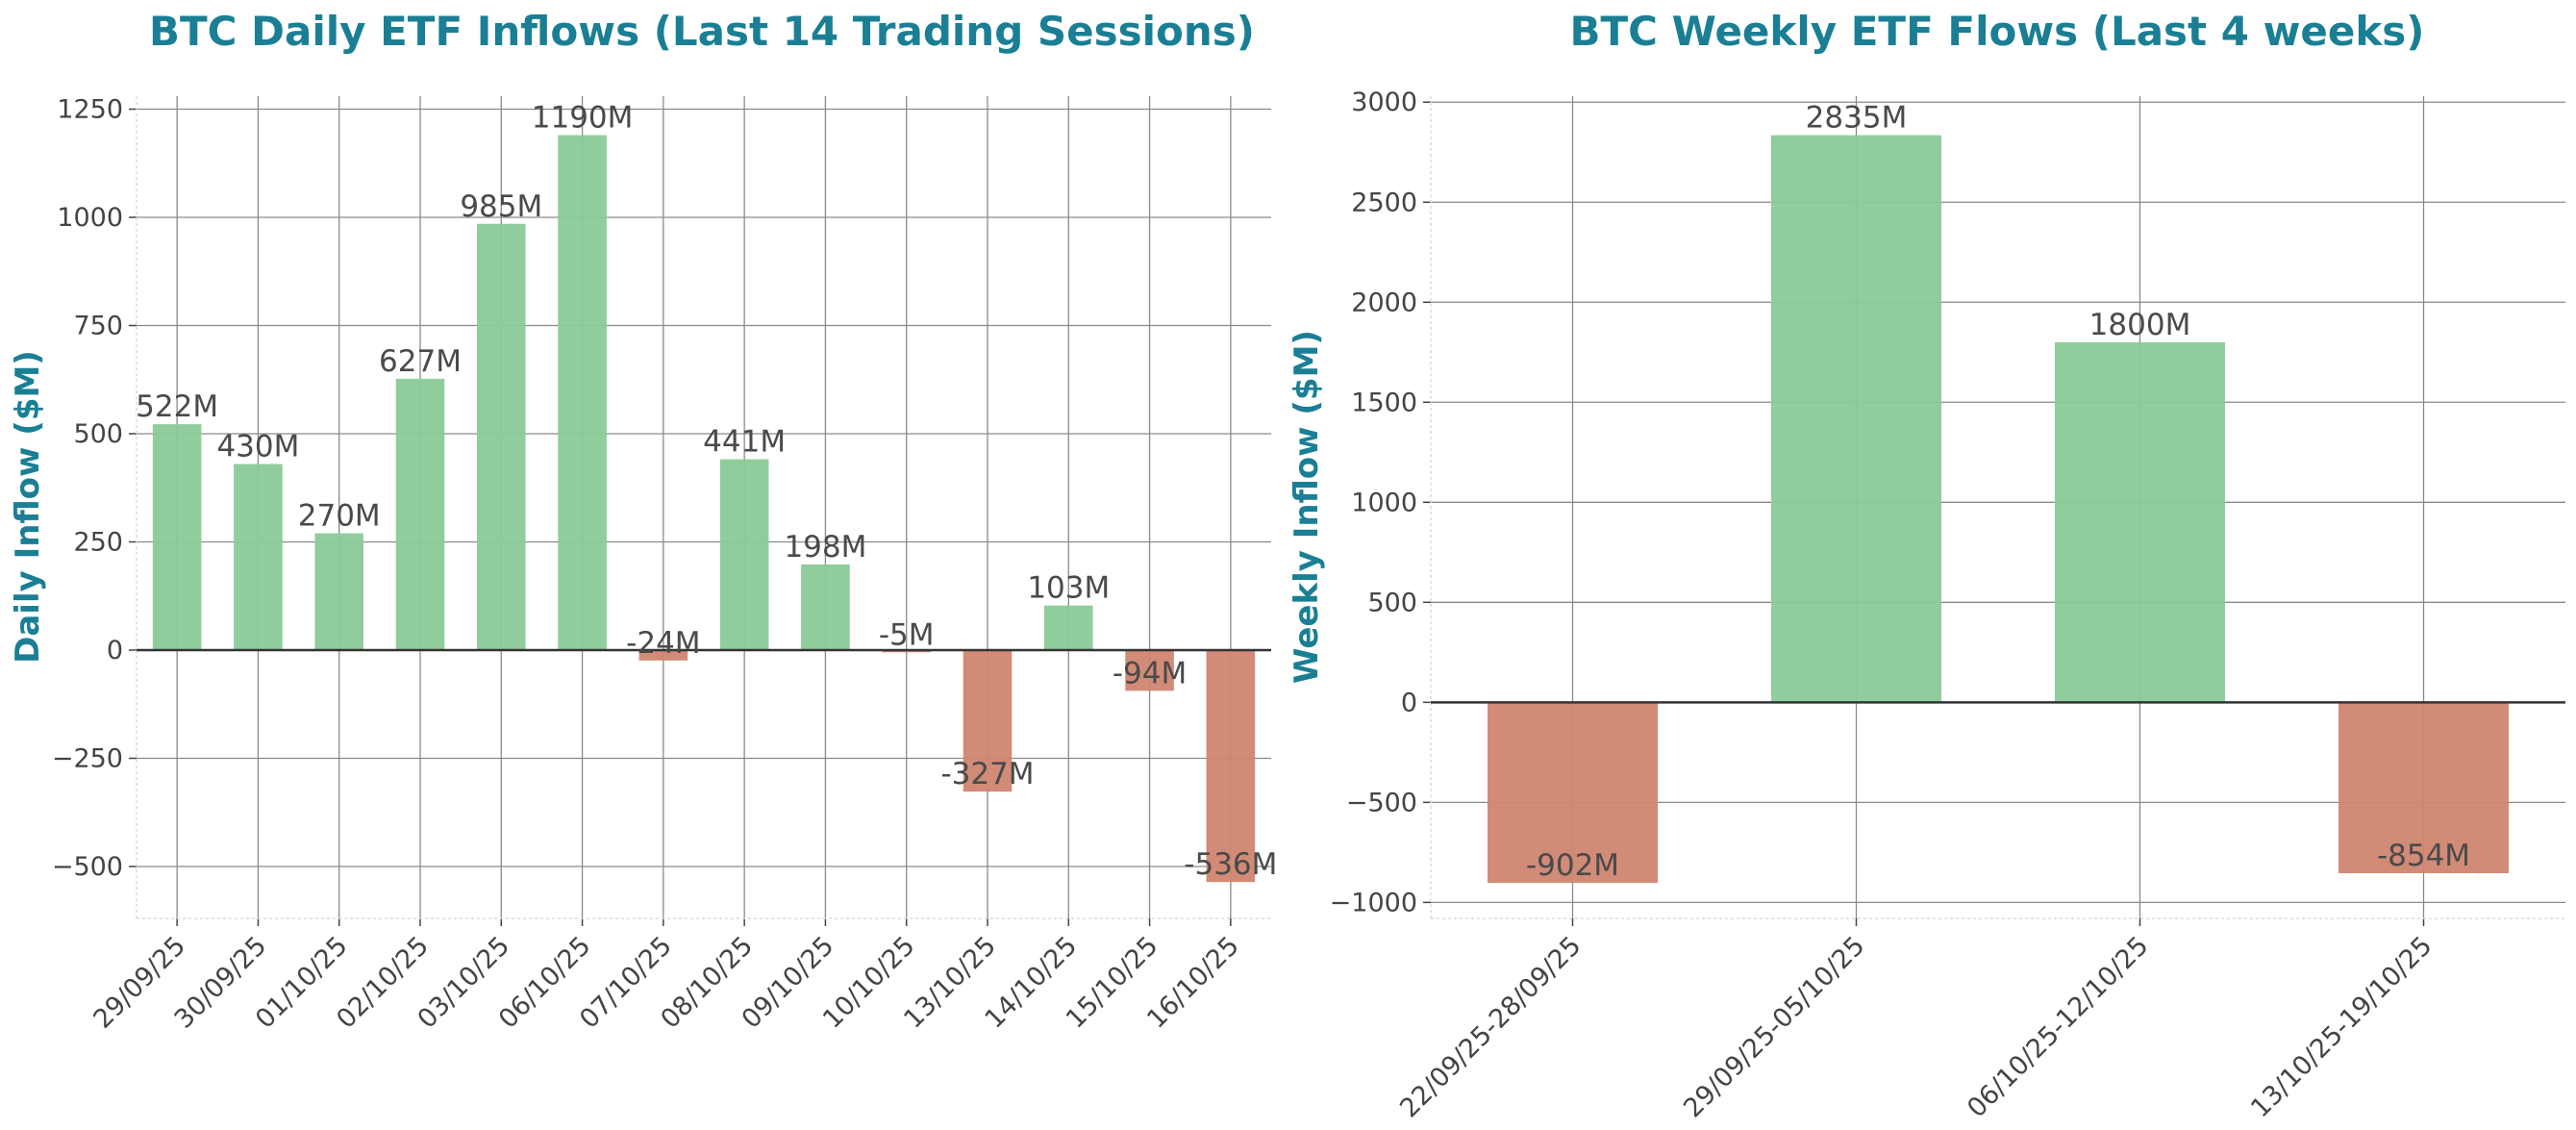 This screenshot has height=1130, width=2576. I want to click on daily-bar-value-label: 430M, so click(257, 447).